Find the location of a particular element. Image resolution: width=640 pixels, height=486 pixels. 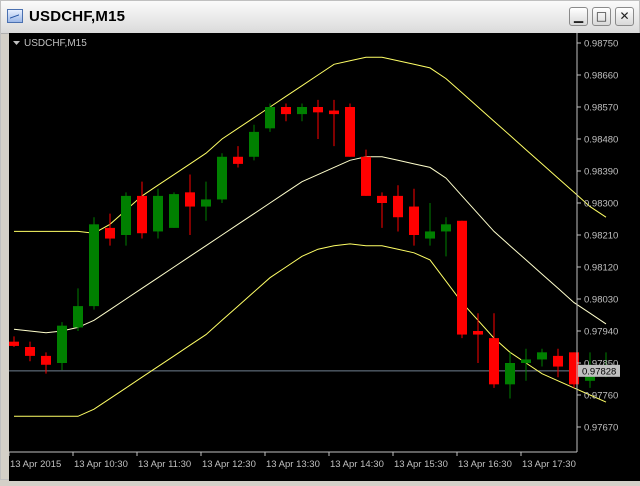

close-icon: ✕ is located at coordinates (624, 16).